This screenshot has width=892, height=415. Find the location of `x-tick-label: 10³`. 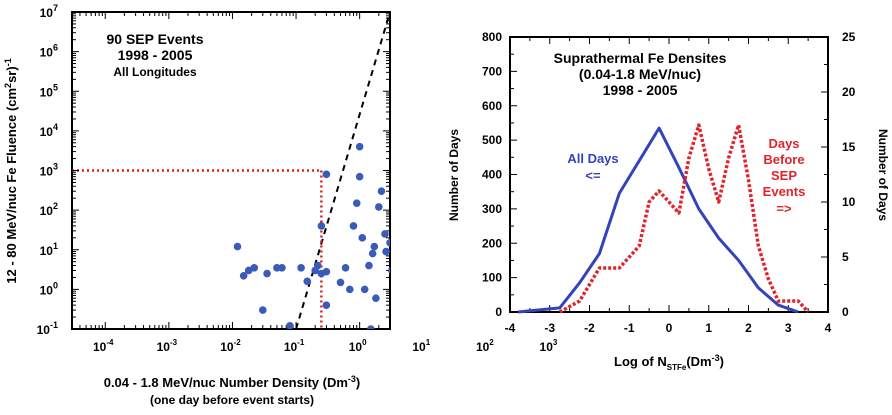

x-tick-label: 10³ is located at coordinates (549, 346).